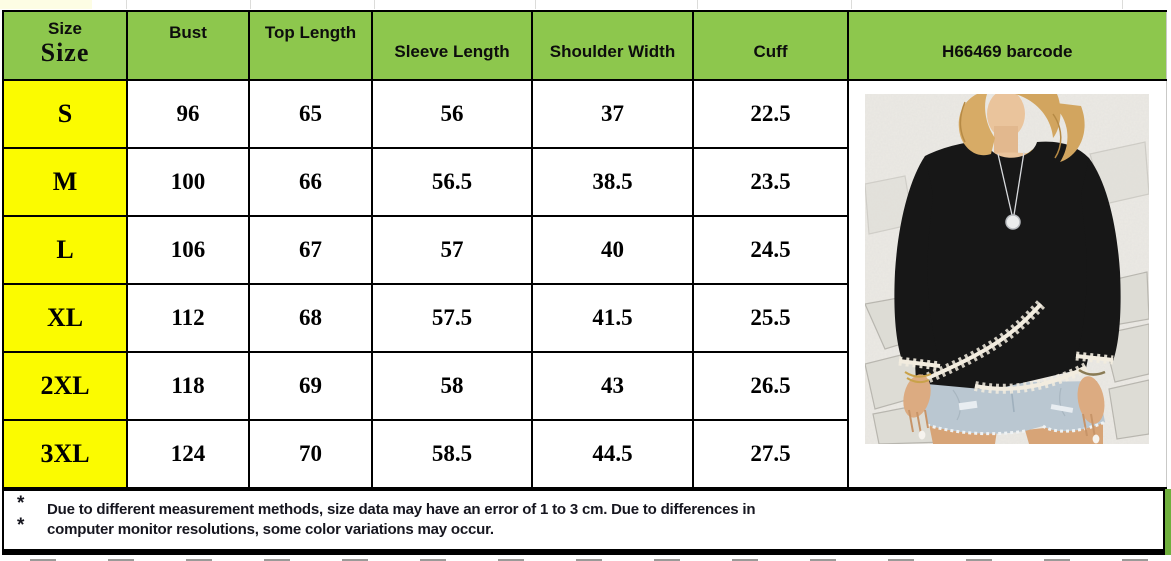  I want to click on value-cell: 100, so click(188, 182).